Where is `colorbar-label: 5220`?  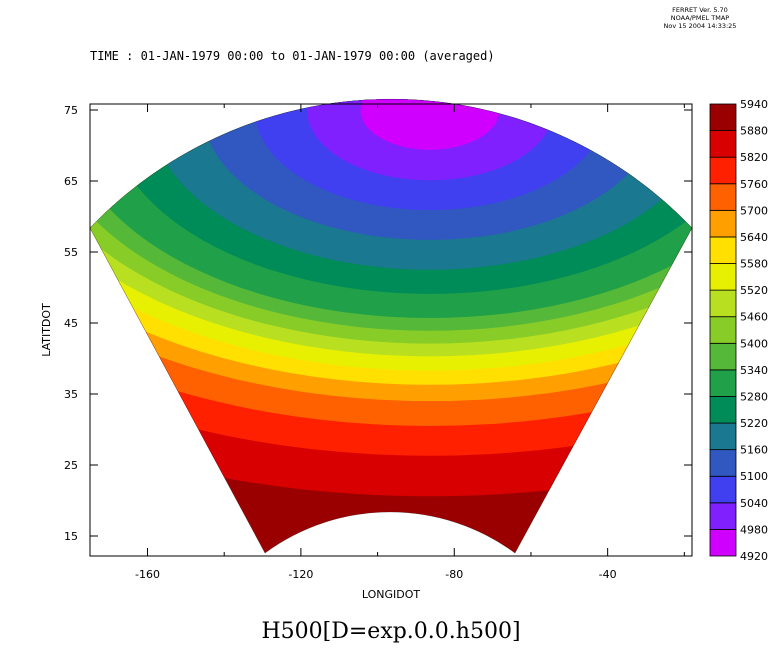
colorbar-label: 5220 is located at coordinates (754, 423).